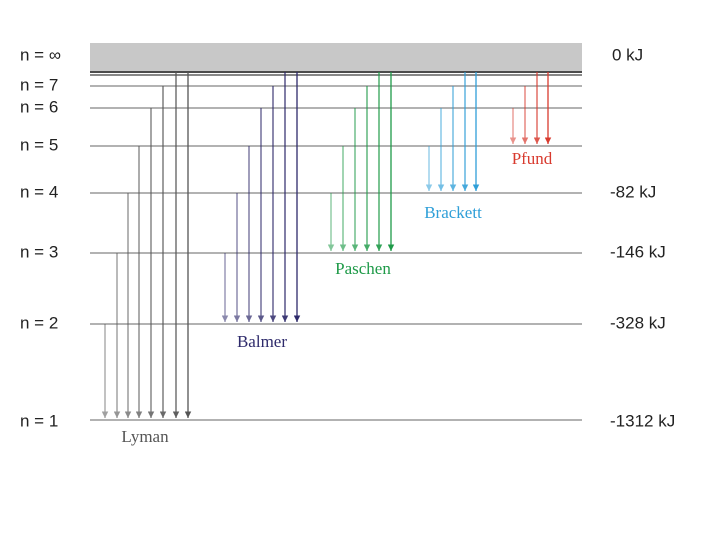 Image resolution: width=720 pixels, height=540 pixels. What do you see at coordinates (39, 144) in the screenshot?
I see `level-label: n = 5` at bounding box center [39, 144].